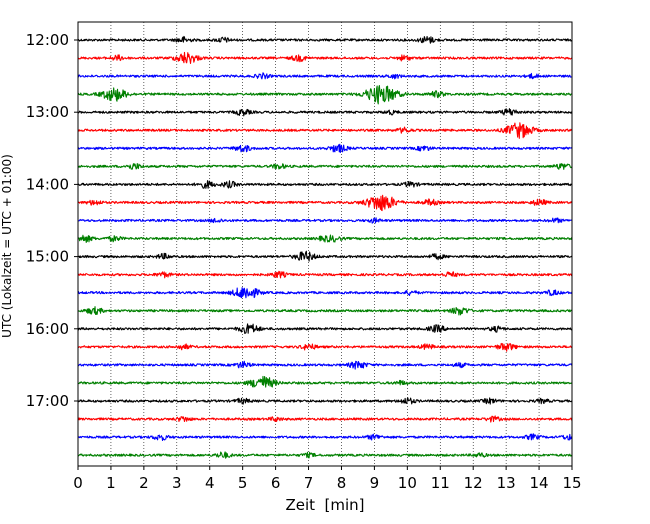  I want to click on x-axis-ticks: 0 1 2 3 4 5 6 7 8 9 10 11 12 13 14 15, so click(327, 479).